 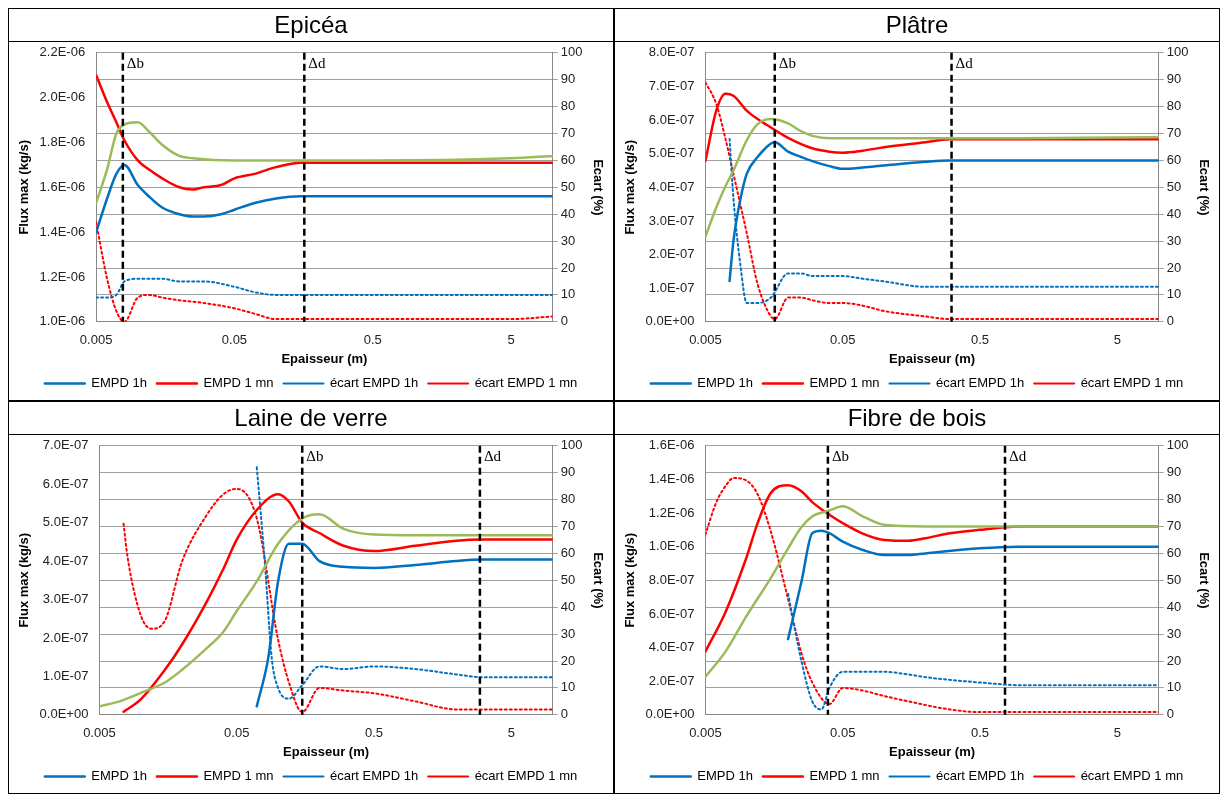 I want to click on y2-tick-label: 20, so click(x=1174, y=267).